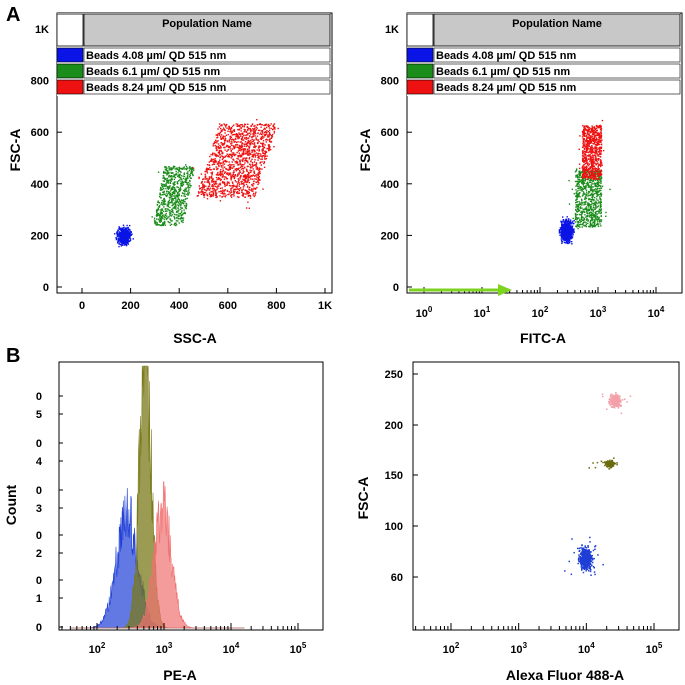 This screenshot has height=685, width=685. Describe the element at coordinates (598, 484) in the screenshot. I see `b2-scatter-points` at that location.